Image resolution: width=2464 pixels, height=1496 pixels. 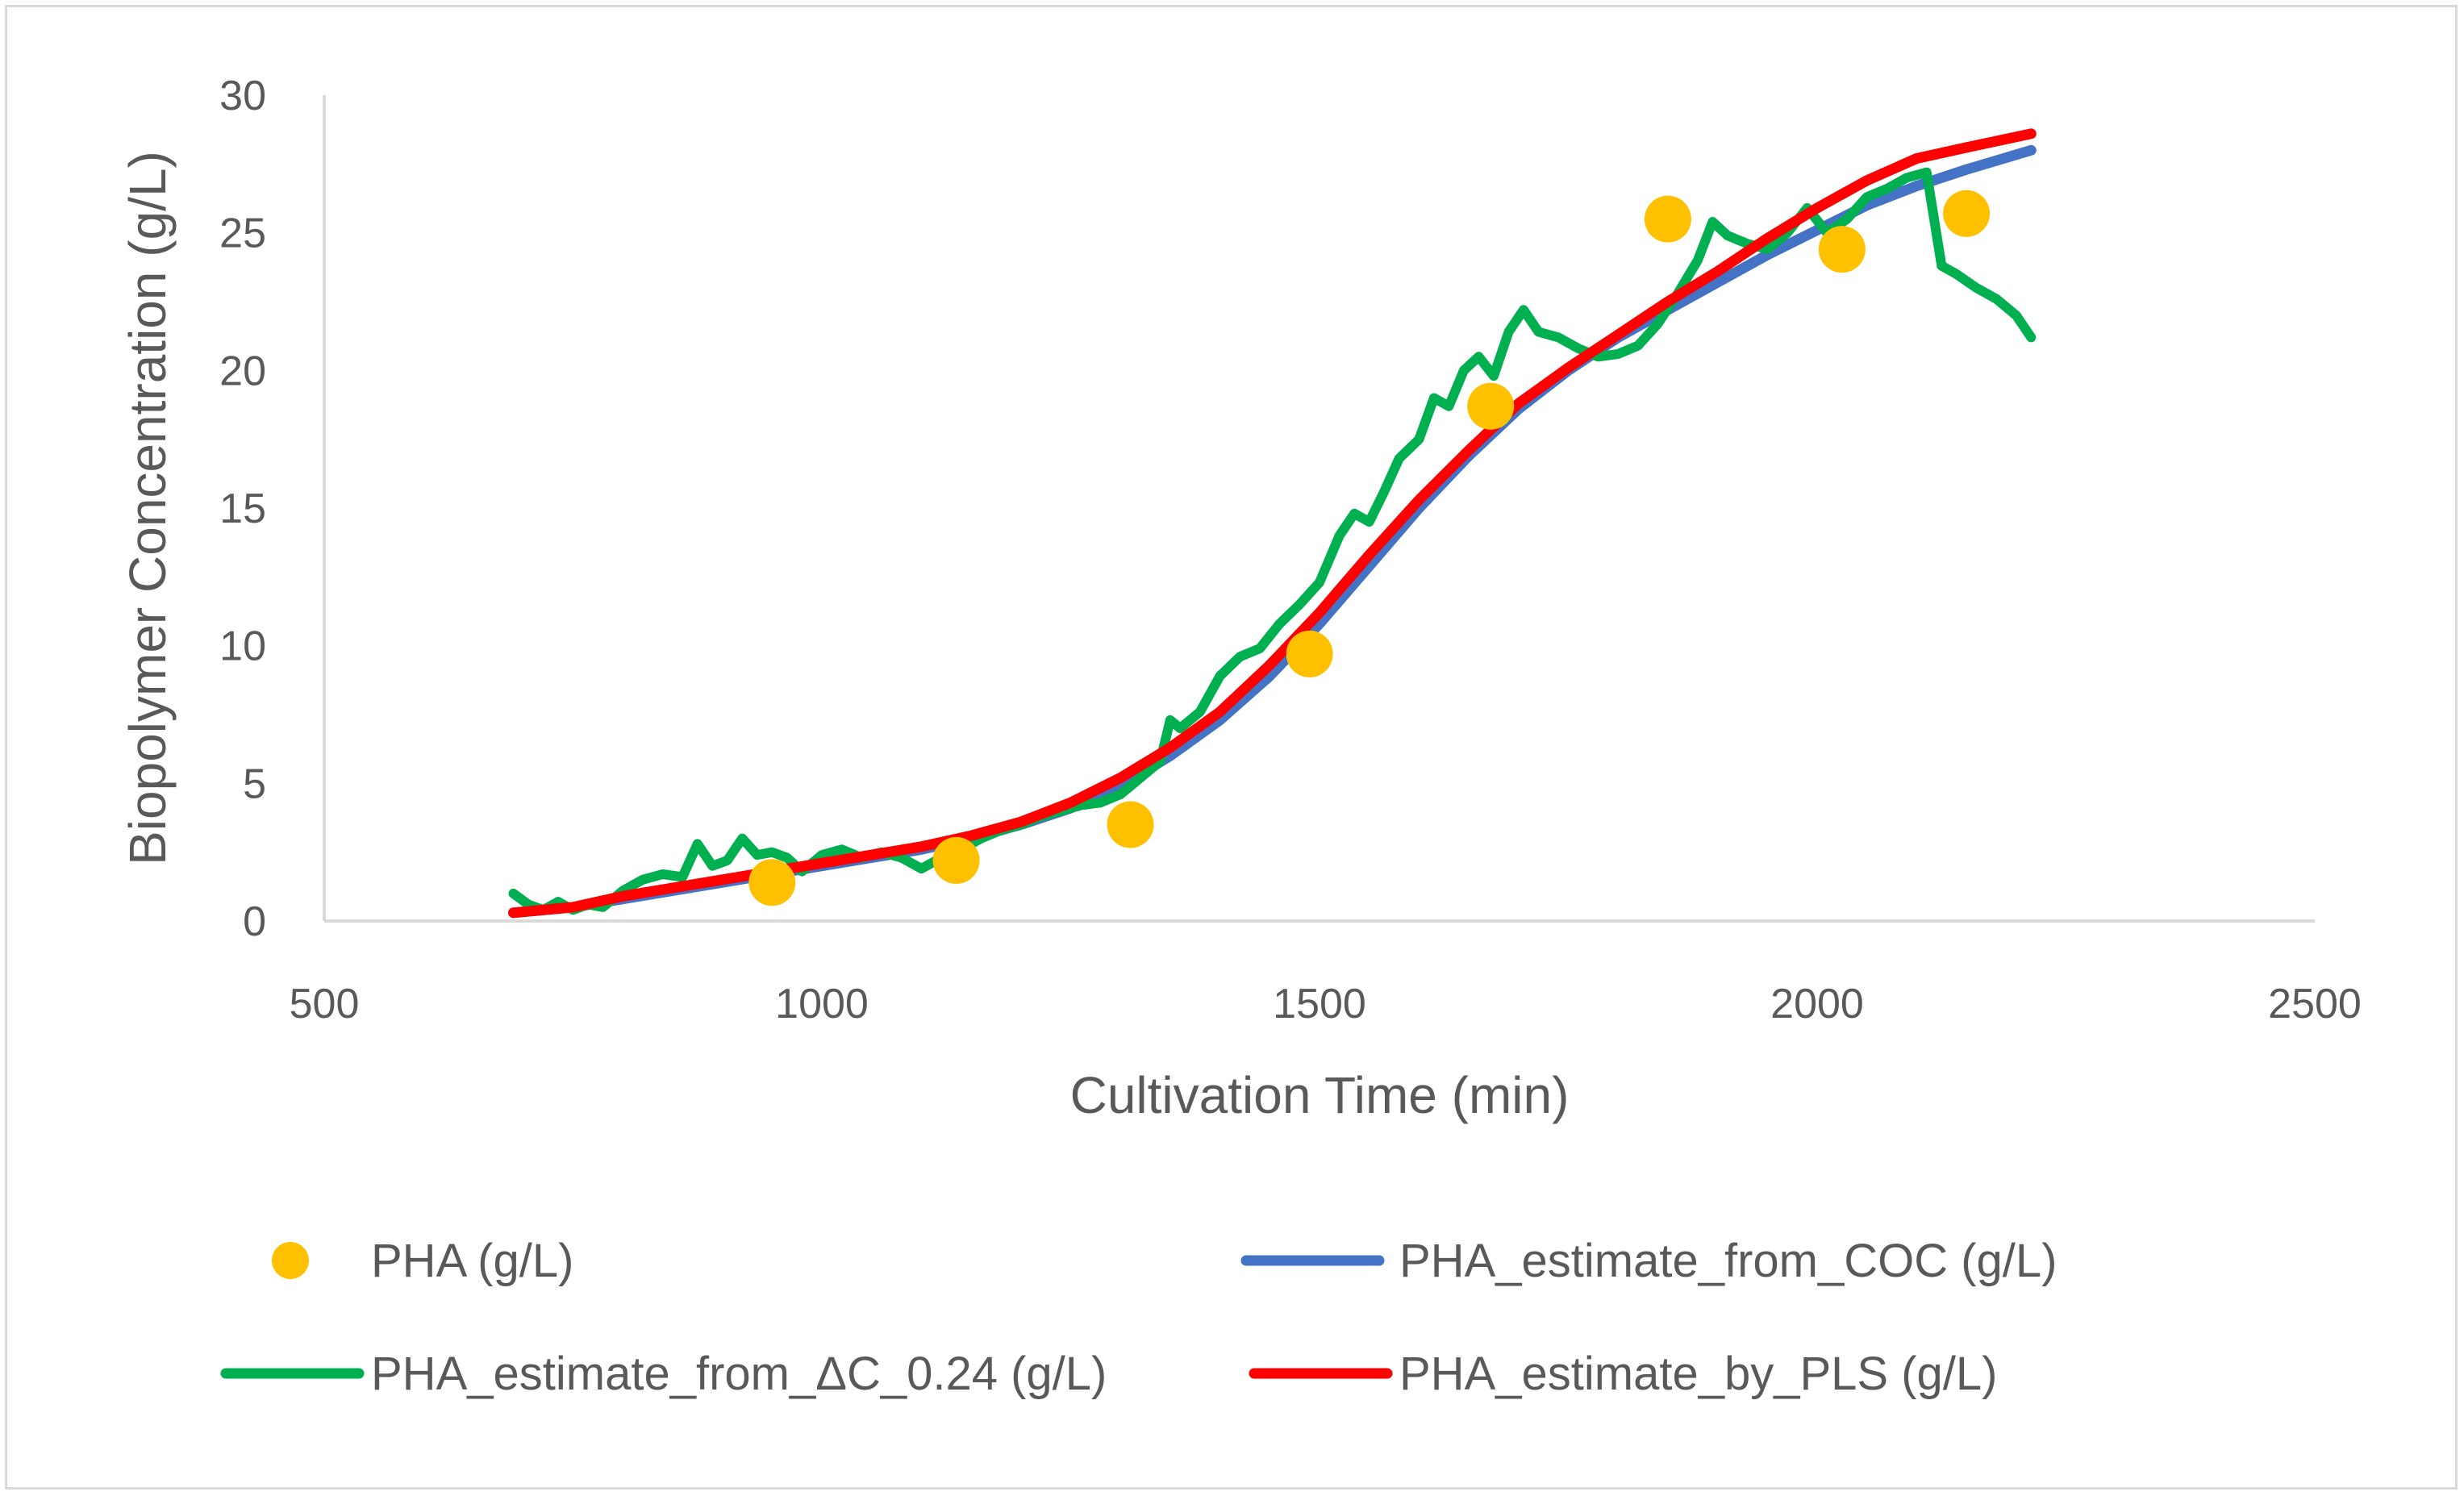 What do you see at coordinates (472, 1261) in the screenshot?
I see `legend-label: PHA (g/L)` at bounding box center [472, 1261].